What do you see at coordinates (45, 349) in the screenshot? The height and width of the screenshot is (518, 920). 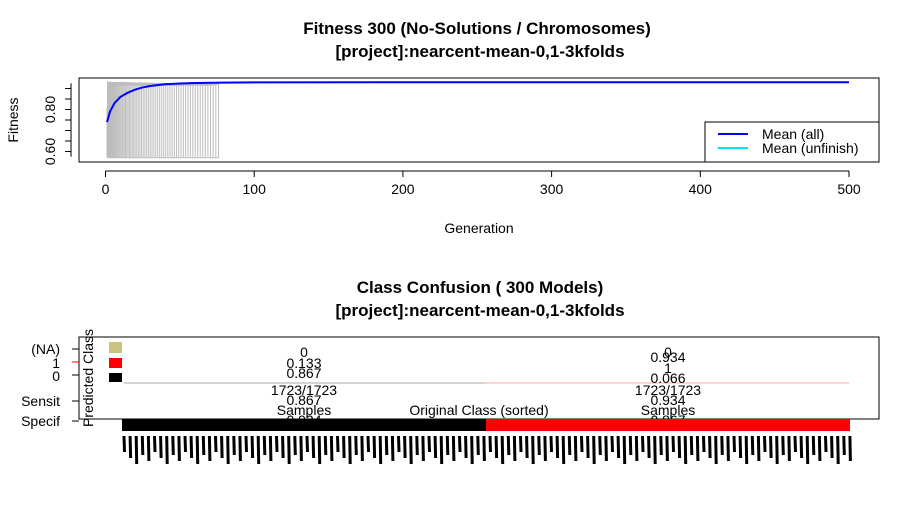 I see `y-tick-na: (NA)` at bounding box center [45, 349].